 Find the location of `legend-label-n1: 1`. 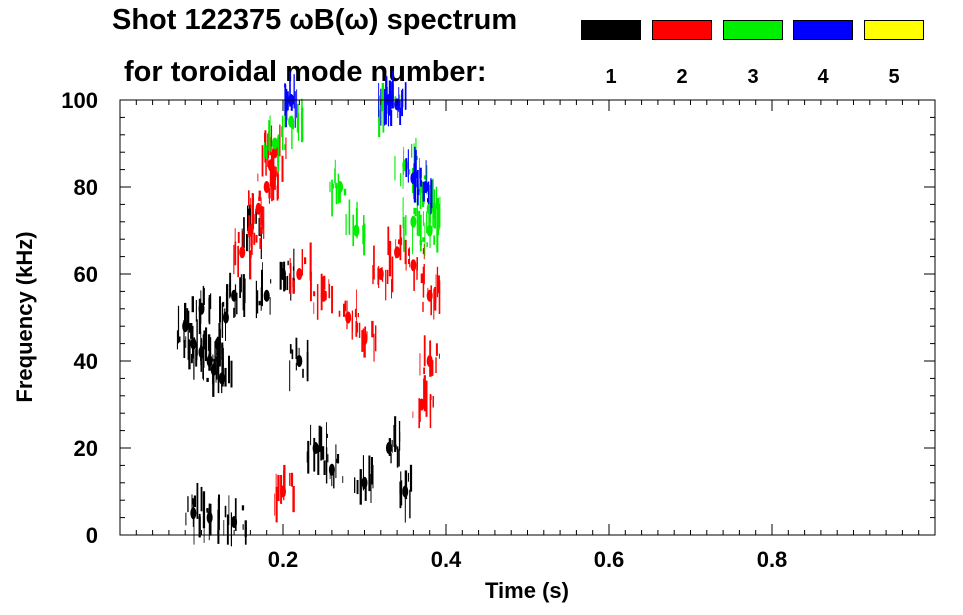

legend-label-n1: 1 is located at coordinates (611, 77).